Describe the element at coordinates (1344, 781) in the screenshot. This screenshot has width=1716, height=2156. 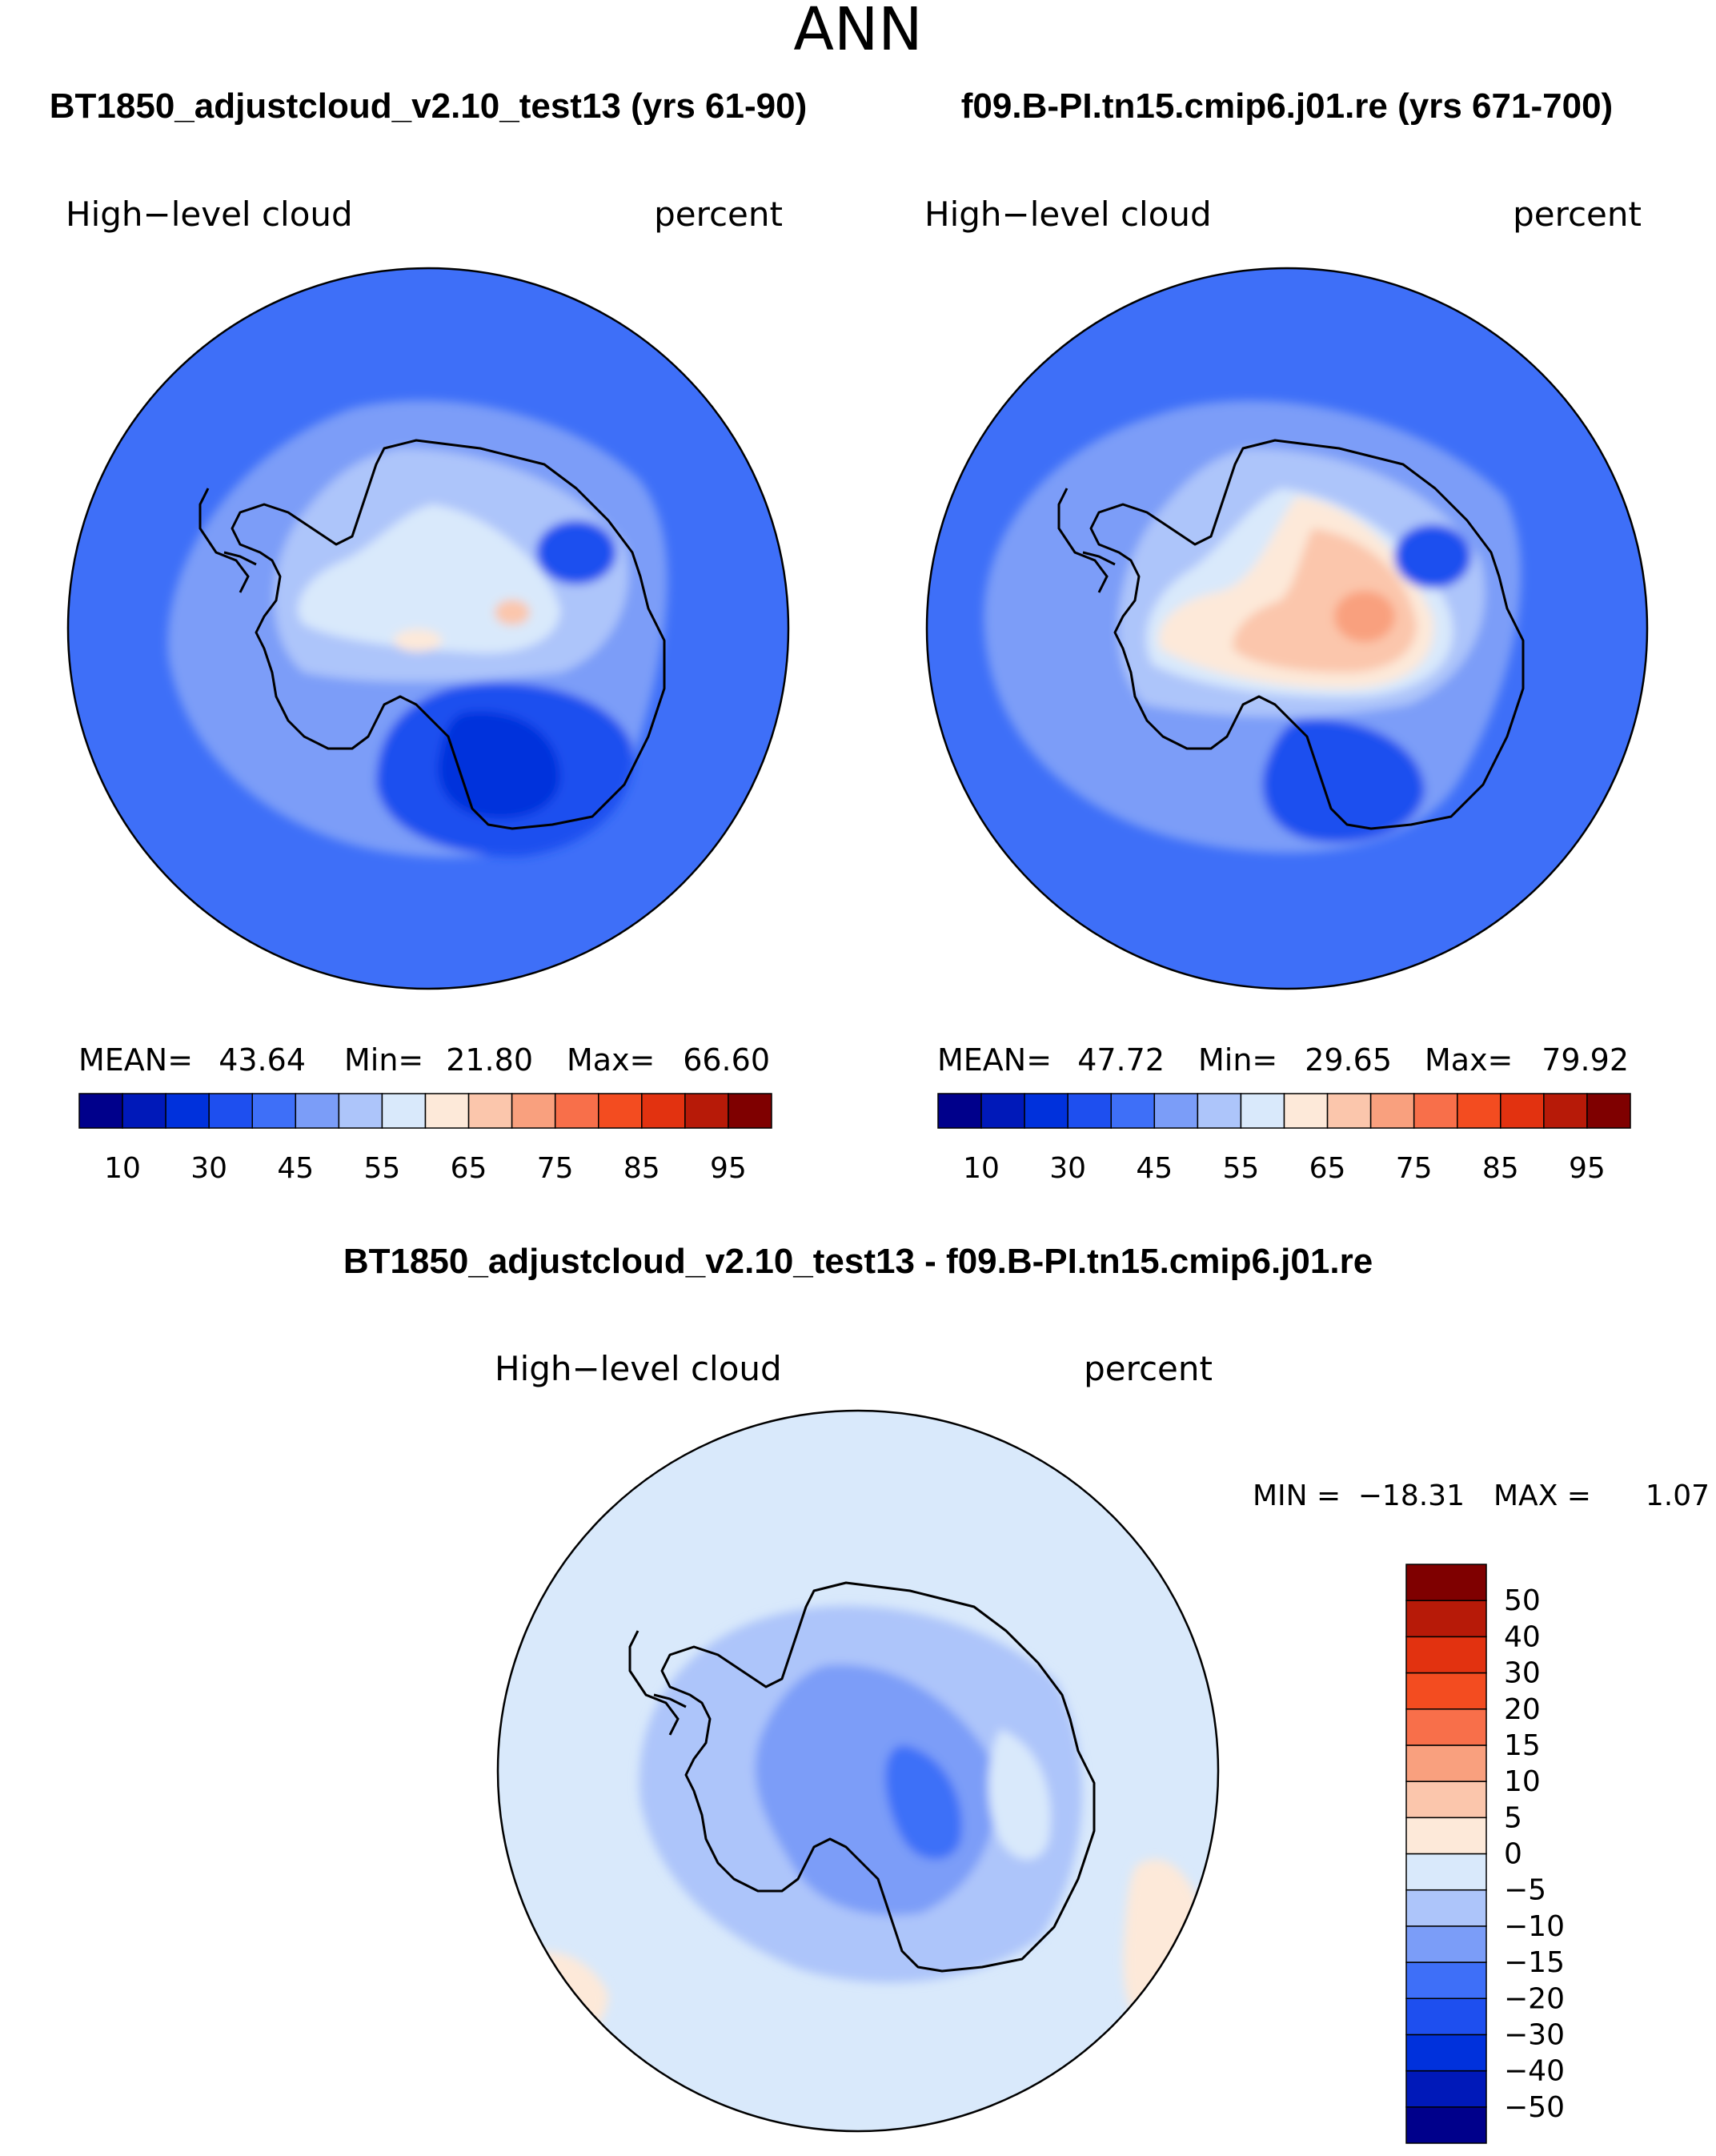
I see `reference-low-area` at that location.